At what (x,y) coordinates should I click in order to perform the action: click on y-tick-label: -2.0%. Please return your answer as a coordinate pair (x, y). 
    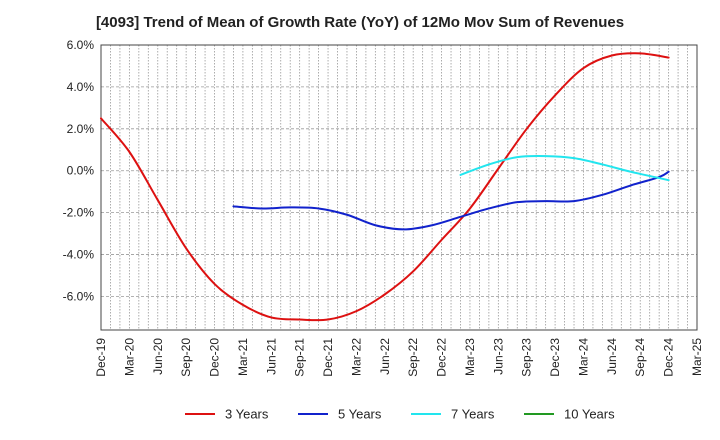
    Looking at the image, I should click on (79, 213).